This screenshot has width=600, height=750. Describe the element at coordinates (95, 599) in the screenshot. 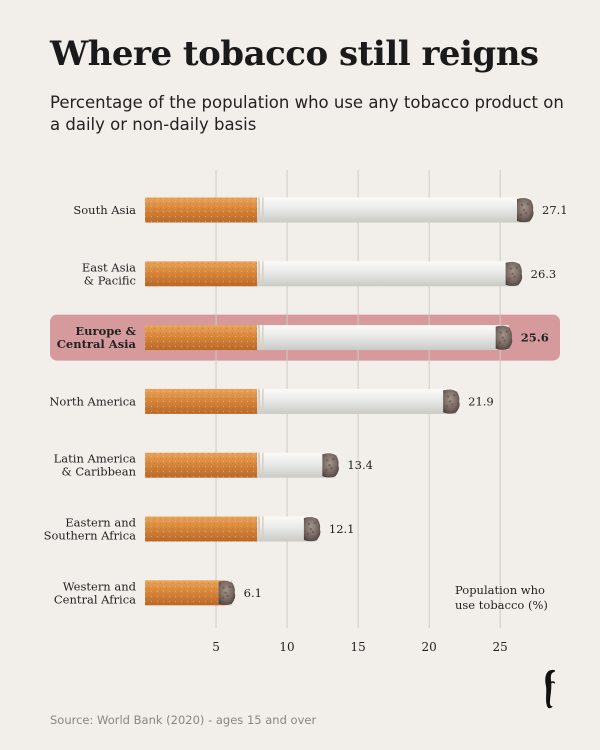

I see `category-label: Central Africa` at that location.